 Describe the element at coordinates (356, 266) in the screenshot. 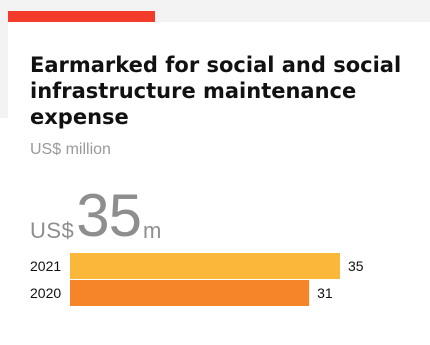

I see `value-label-2021: 35` at that location.